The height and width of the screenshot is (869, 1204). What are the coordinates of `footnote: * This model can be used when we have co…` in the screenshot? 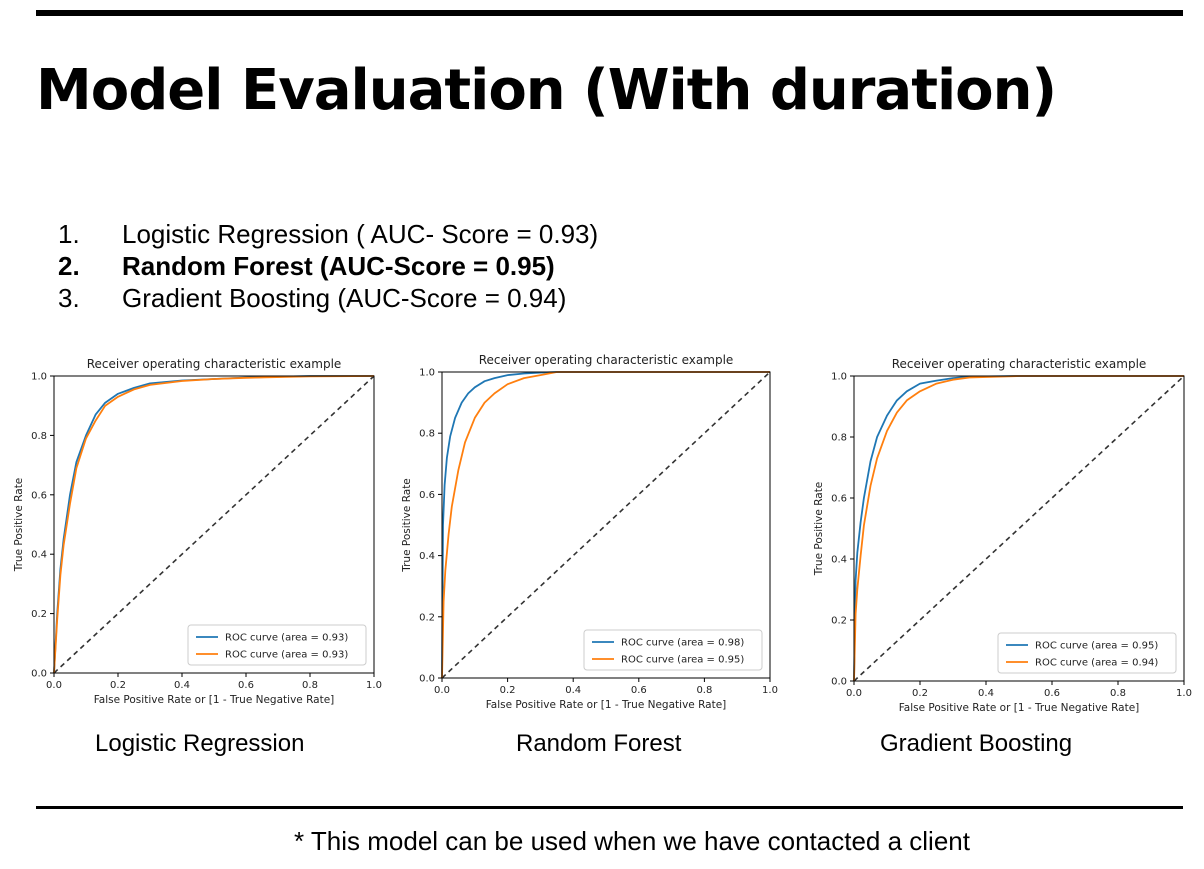 It's located at (632, 841).